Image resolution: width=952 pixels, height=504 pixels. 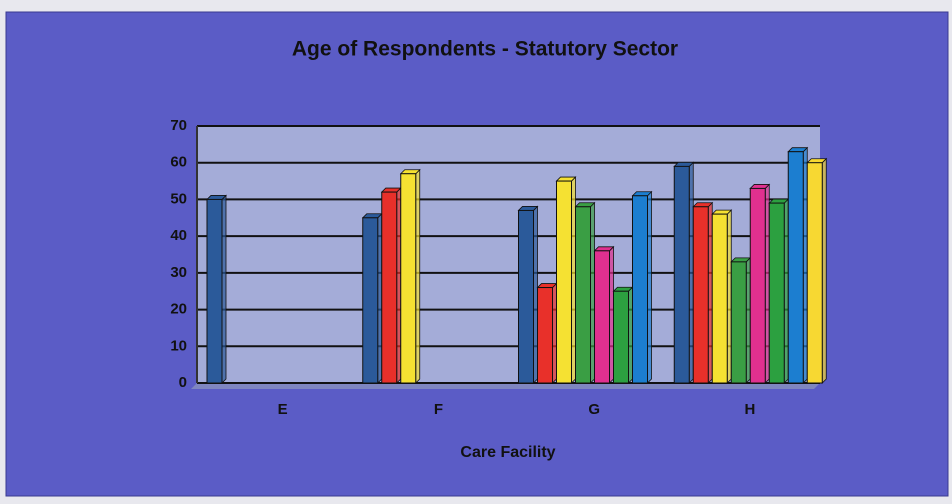 I want to click on x-tick-label: E, so click(x=283, y=409).